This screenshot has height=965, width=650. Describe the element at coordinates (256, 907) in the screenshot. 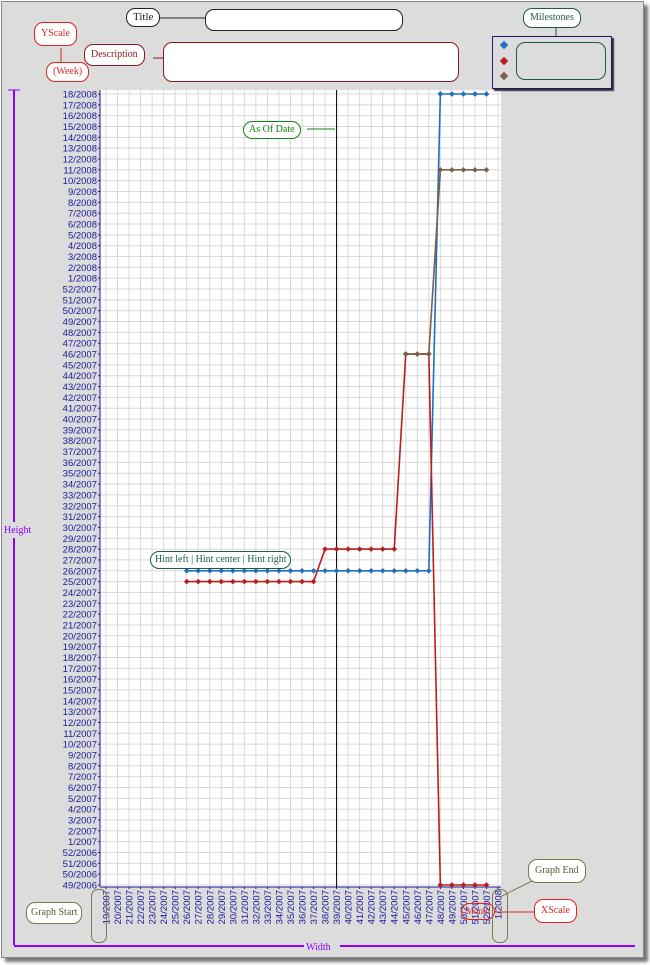

I see `x-tick-label: 32/2007` at that location.